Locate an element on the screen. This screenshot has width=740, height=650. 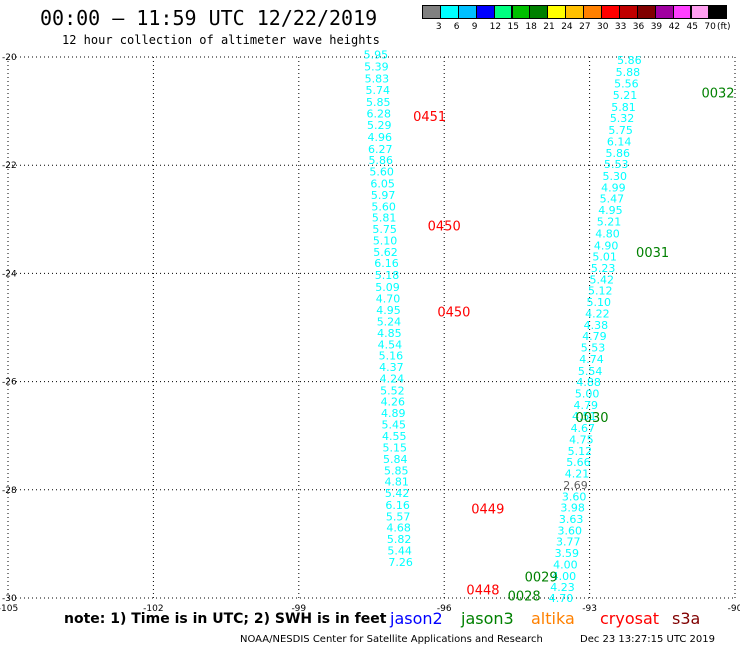
color-scale-label: 9 is located at coordinates (474, 27).